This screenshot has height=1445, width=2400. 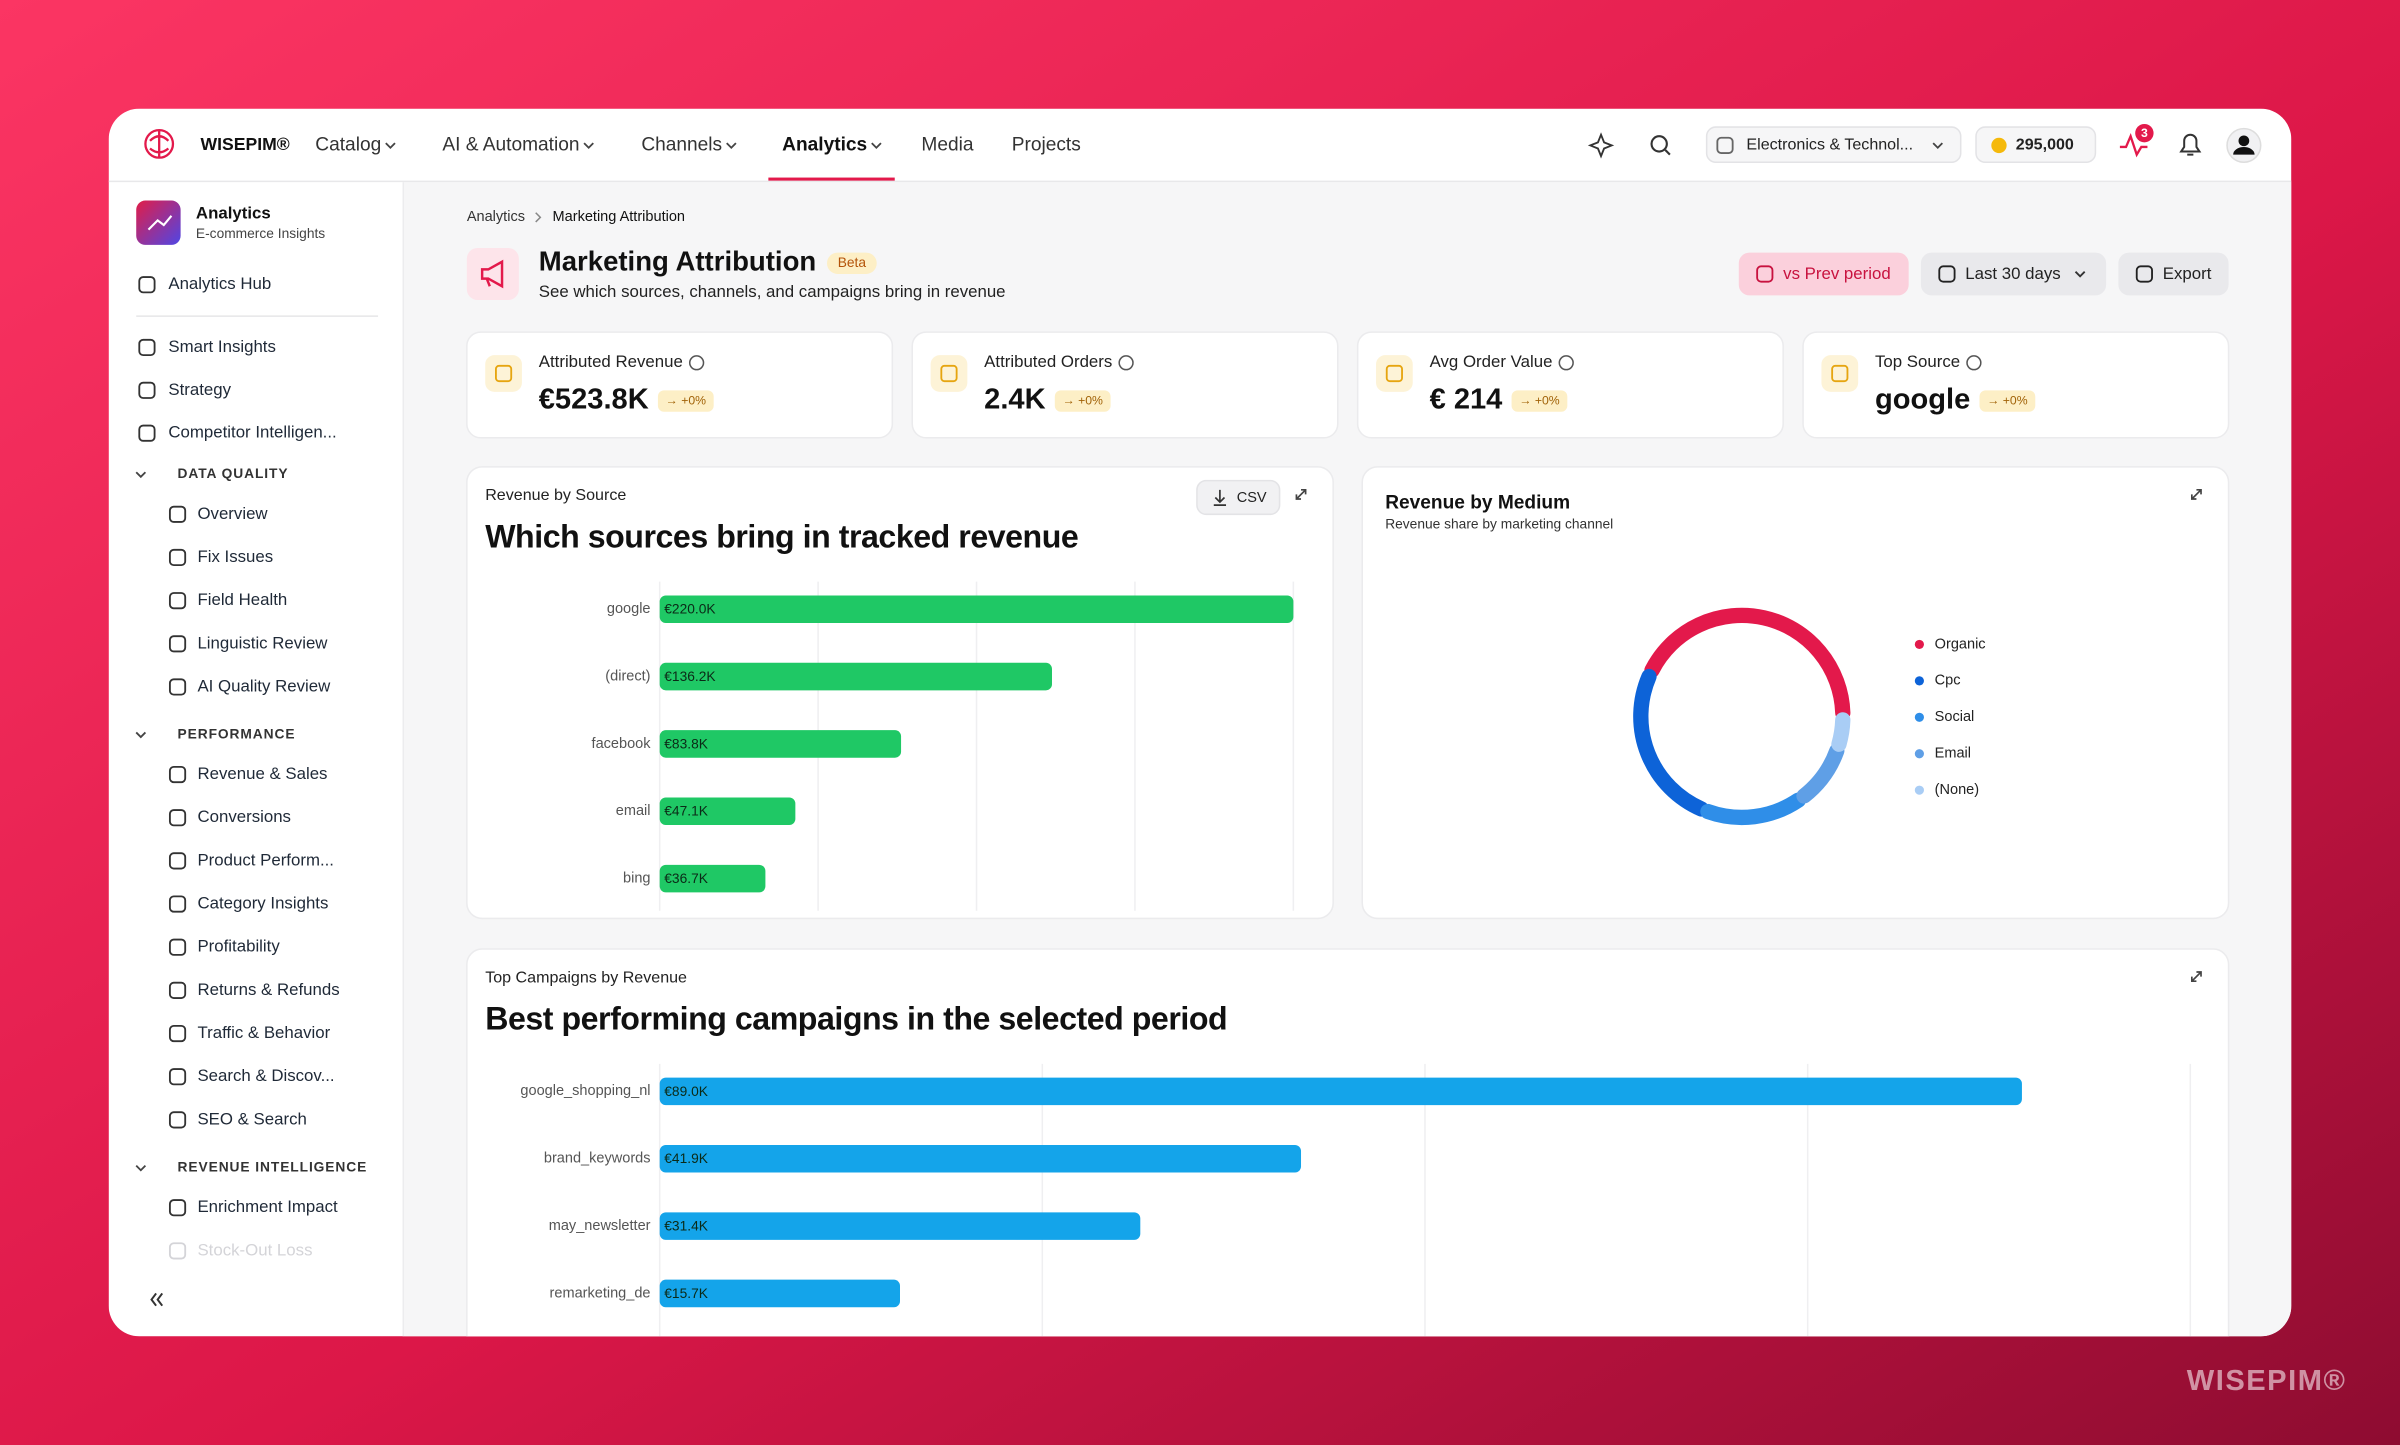 I want to click on nav-item: Channels, so click(x=681, y=144).